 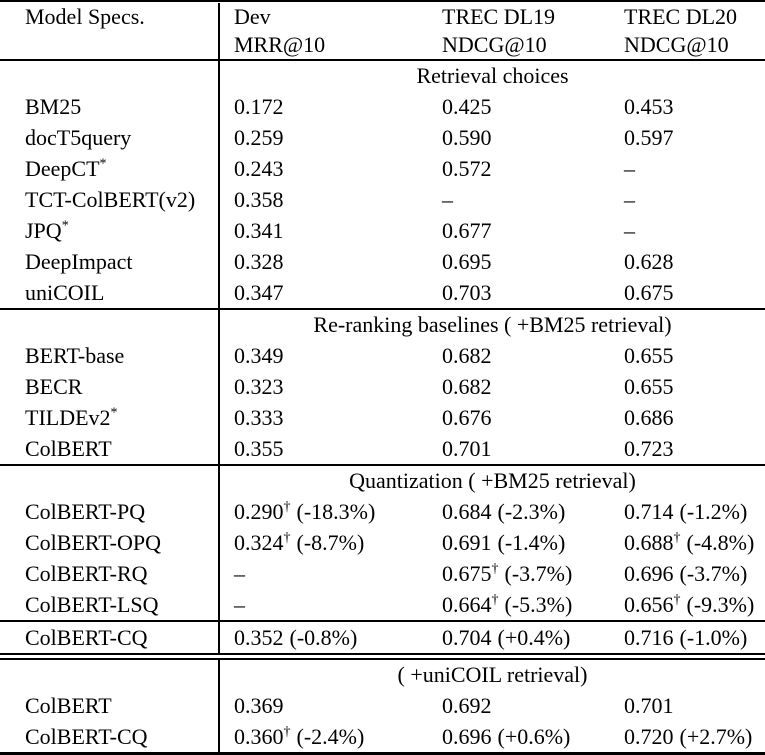 What do you see at coordinates (687, 386) in the screenshot?
I see `metric-cell-dl20: 0.655` at bounding box center [687, 386].